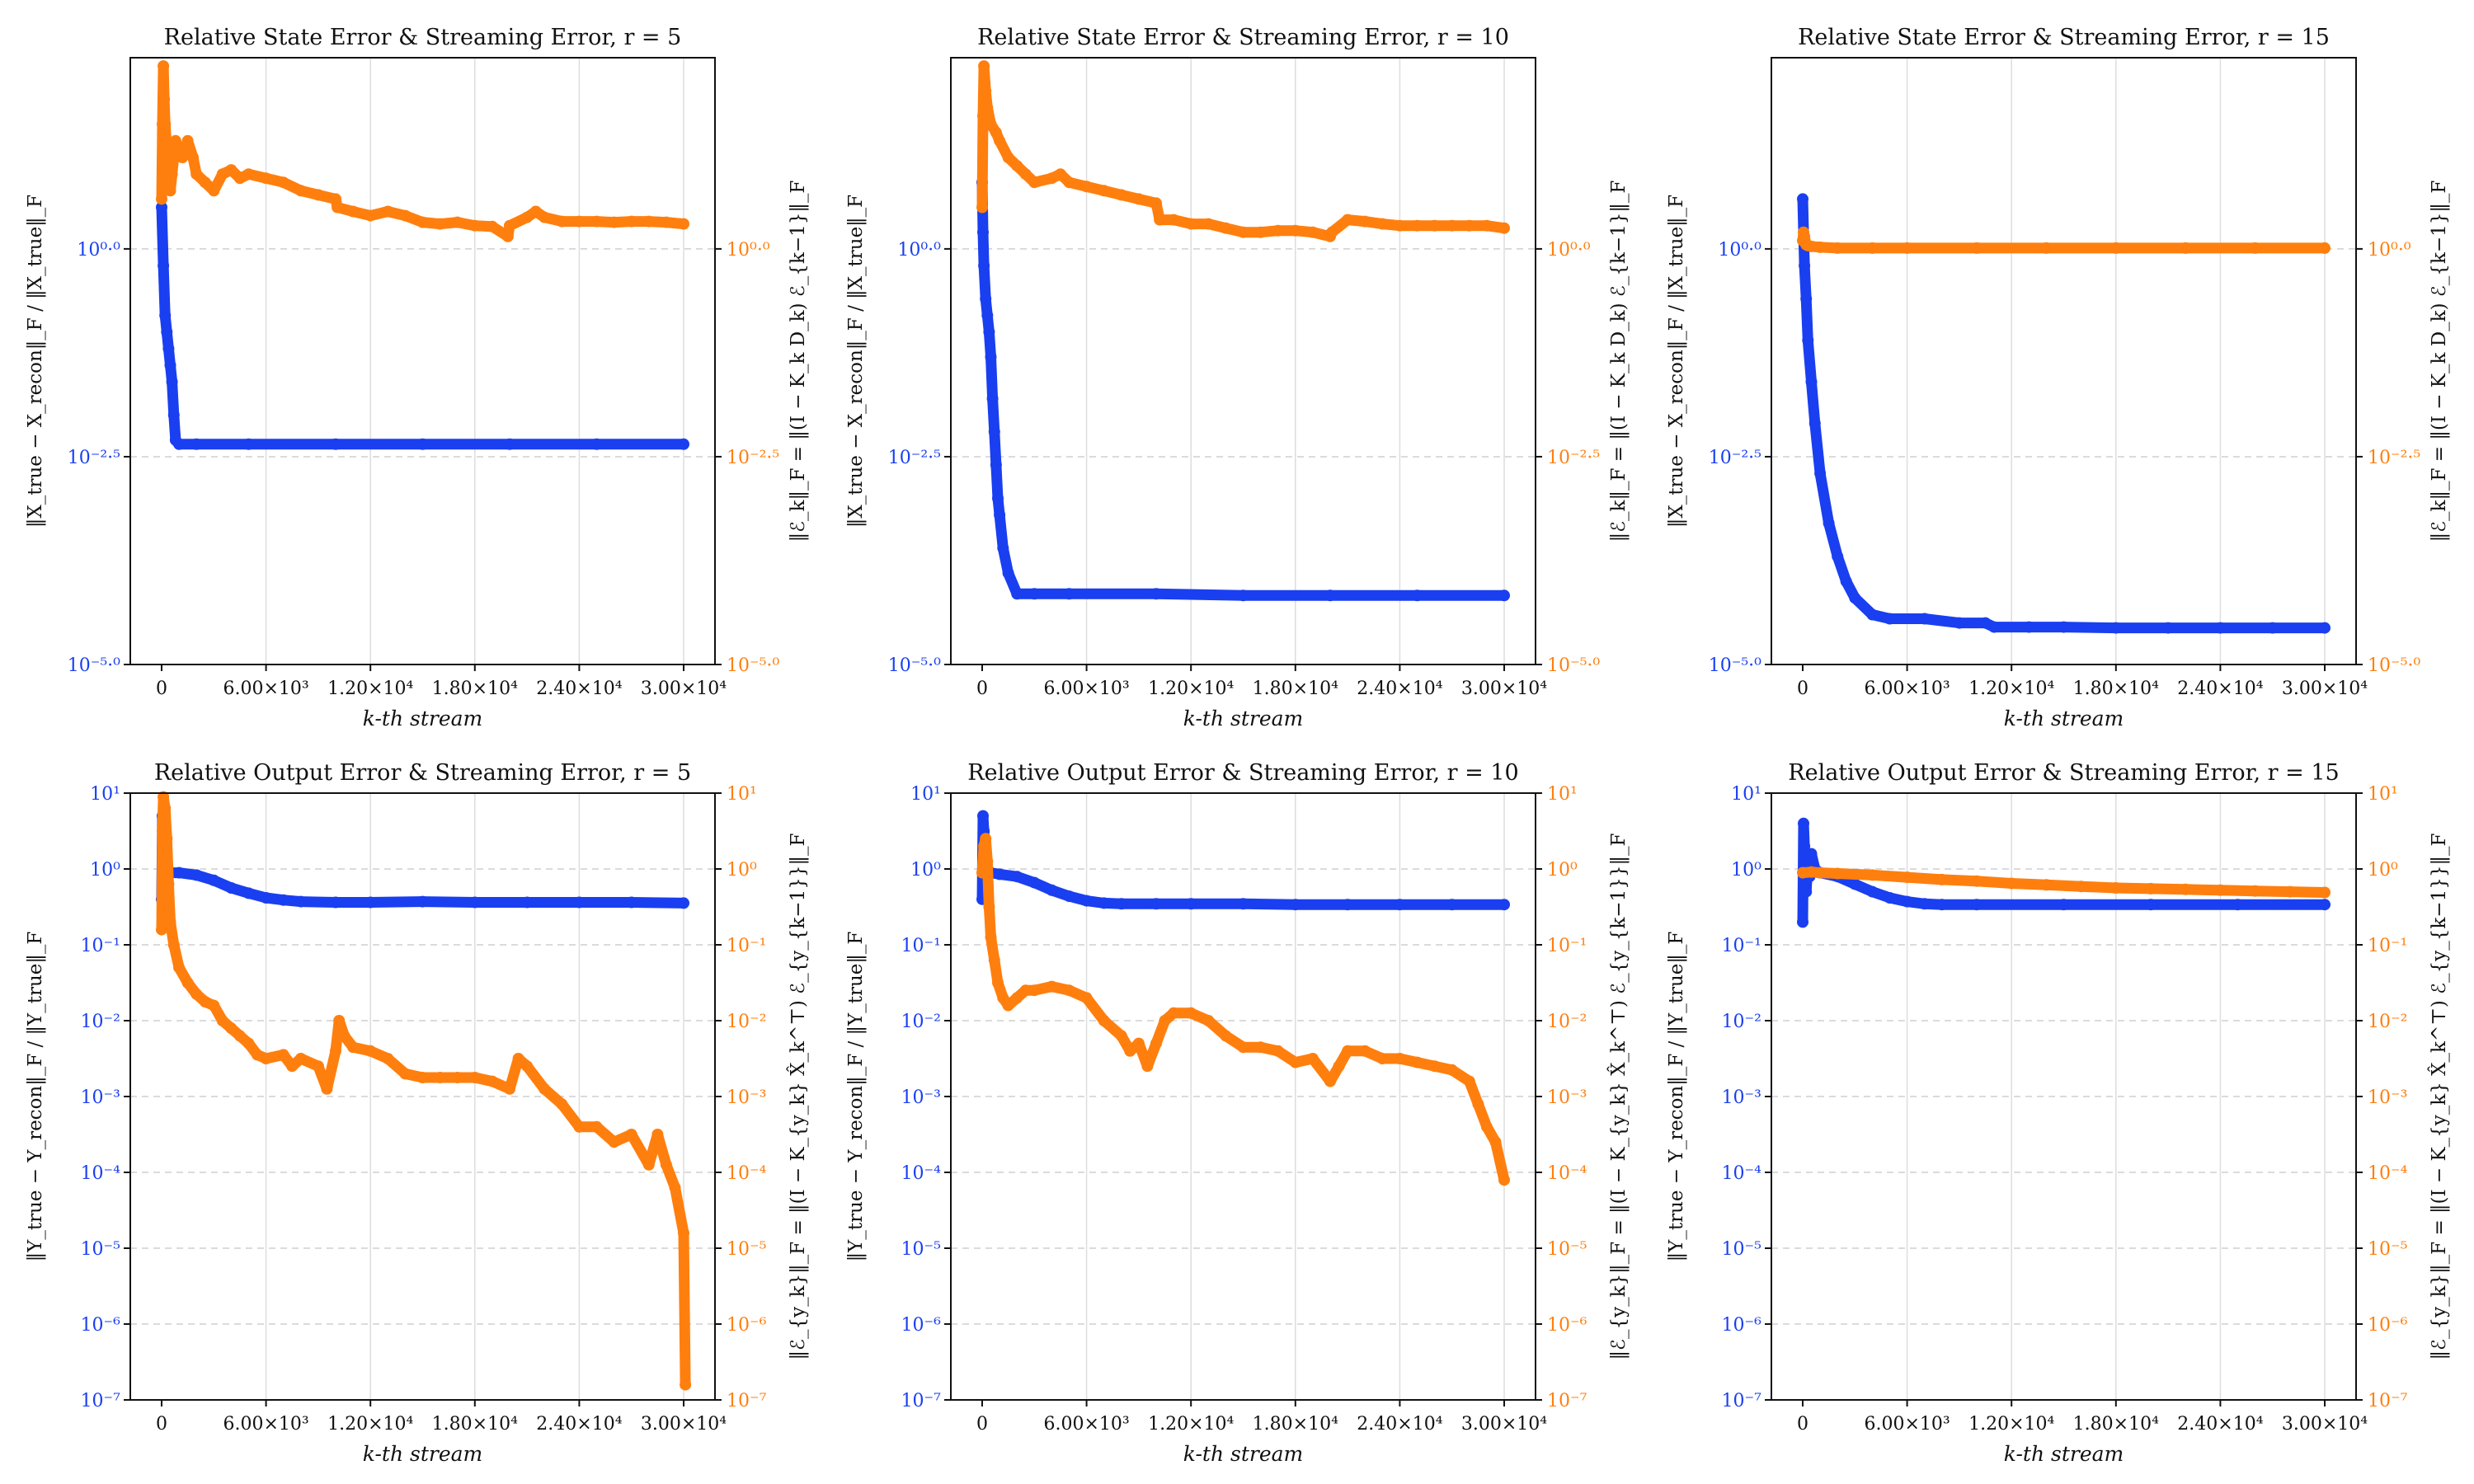 Image resolution: width=2474 pixels, height=1484 pixels. Describe the element at coordinates (925, 870) in the screenshot. I see `y-tick-label-left: 10⁰` at that location.